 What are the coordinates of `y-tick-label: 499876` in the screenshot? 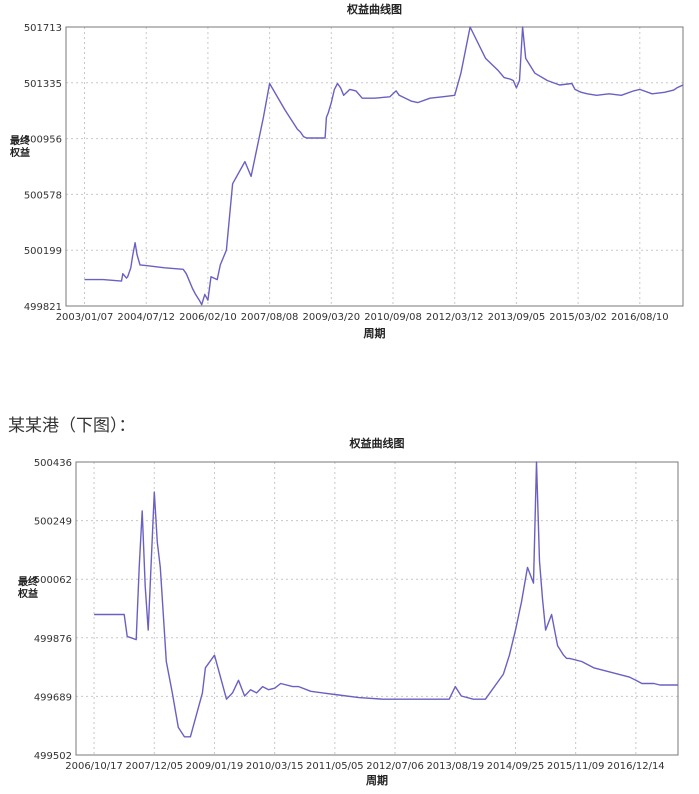 It's located at (53, 639).